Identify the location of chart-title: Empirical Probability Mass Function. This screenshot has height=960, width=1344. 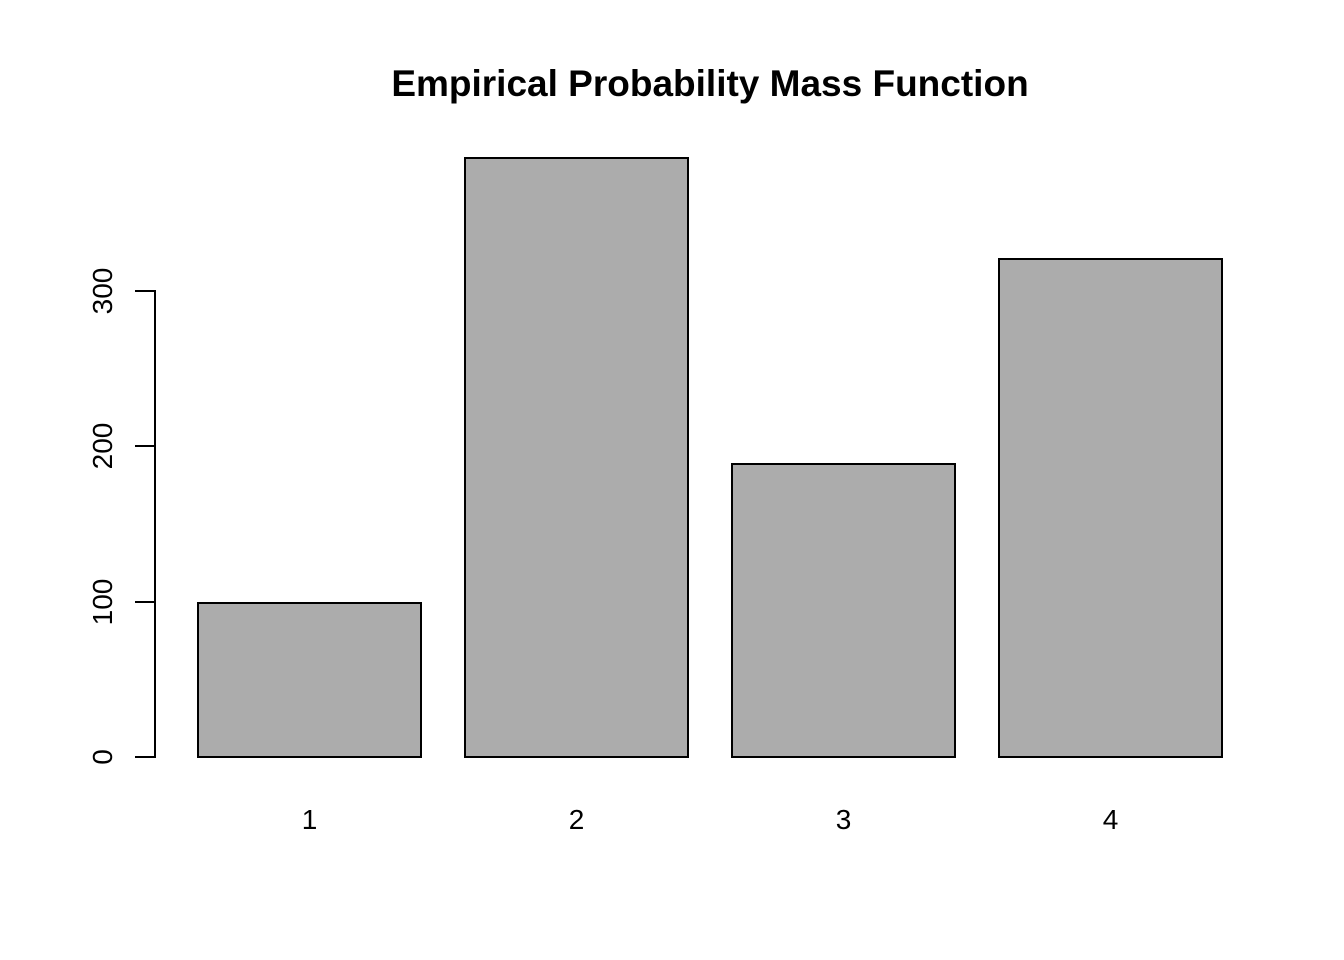
(710, 83).